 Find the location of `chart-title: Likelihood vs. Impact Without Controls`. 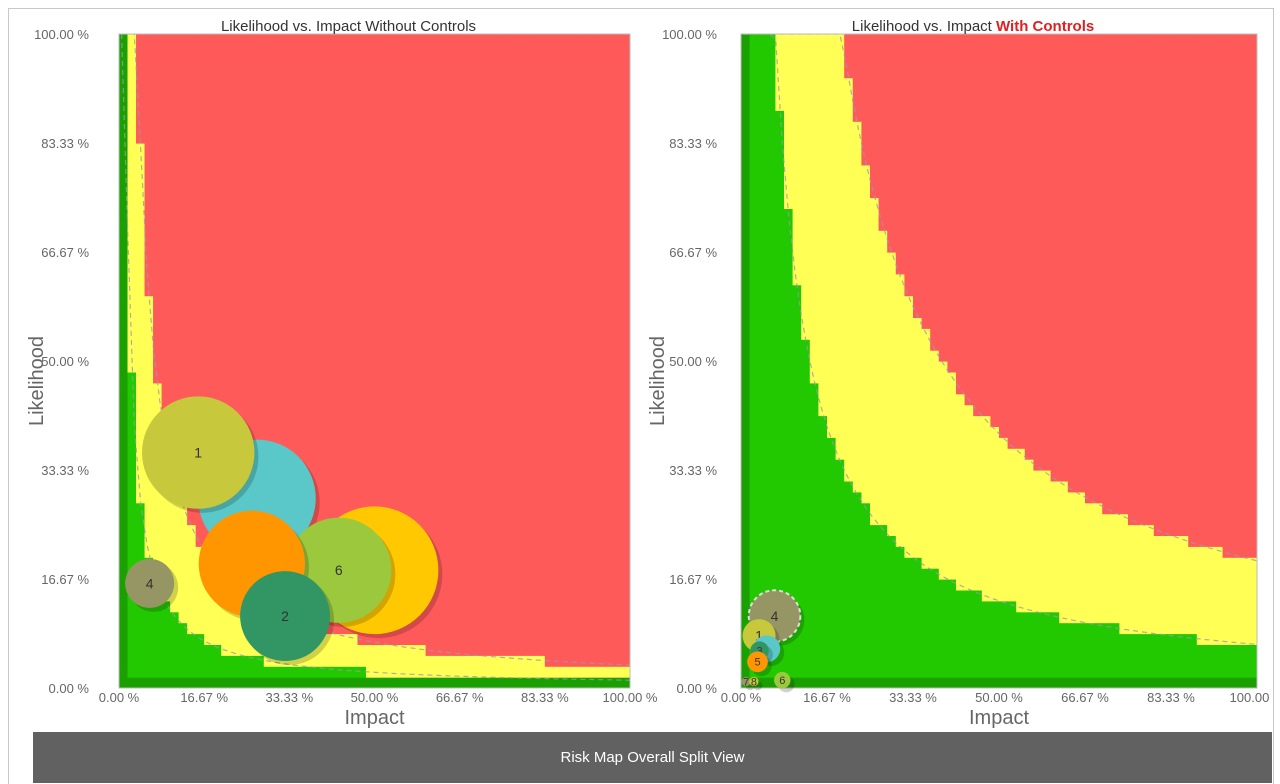

chart-title: Likelihood vs. Impact Without Controls is located at coordinates (348, 26).